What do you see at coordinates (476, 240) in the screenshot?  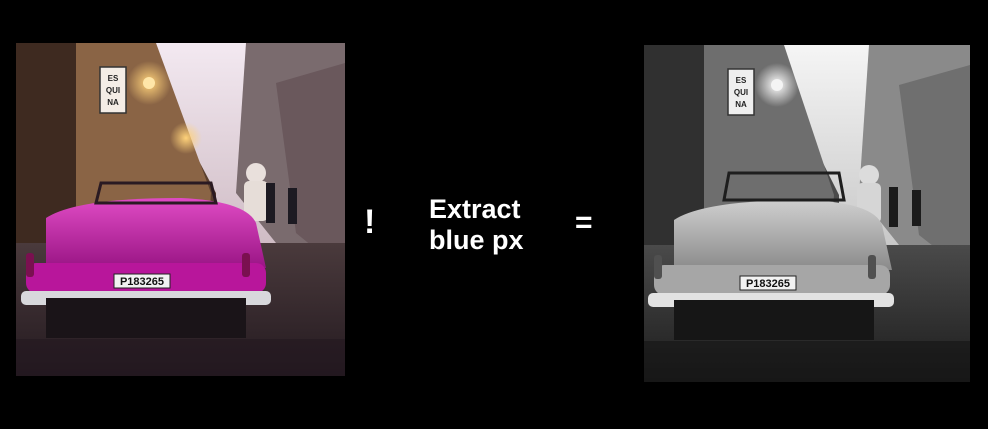 I see `operation-label-line2: blue px` at bounding box center [476, 240].